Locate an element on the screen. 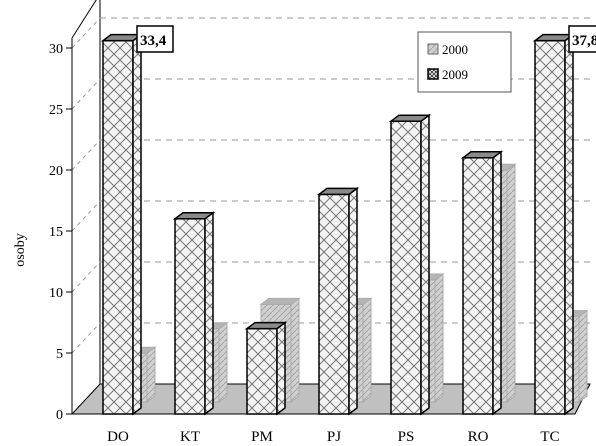  x-tick-label-PJ: PJ is located at coordinates (334, 437).